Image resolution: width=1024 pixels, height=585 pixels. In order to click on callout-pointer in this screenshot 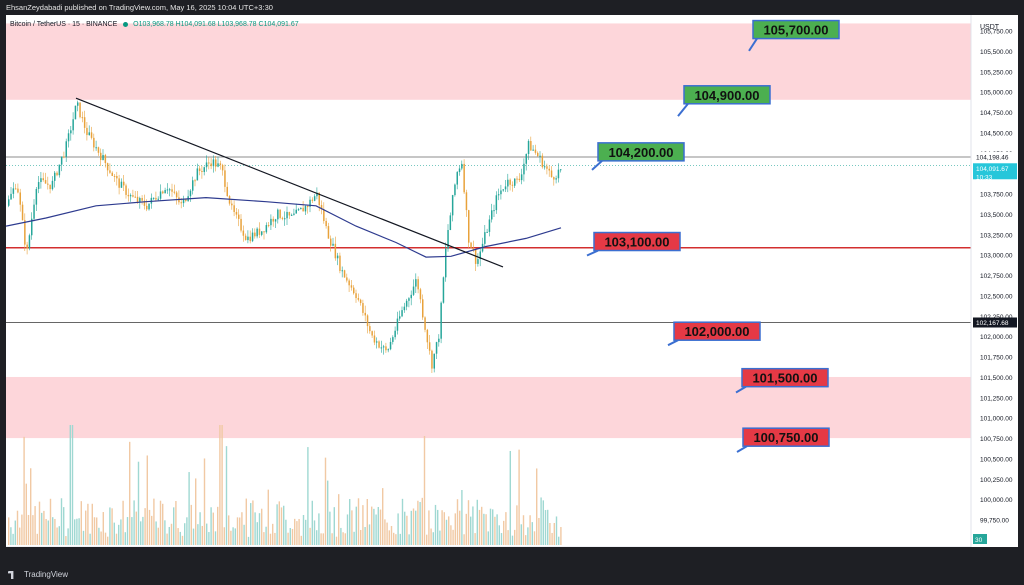, I will do `click(683, 110)`.